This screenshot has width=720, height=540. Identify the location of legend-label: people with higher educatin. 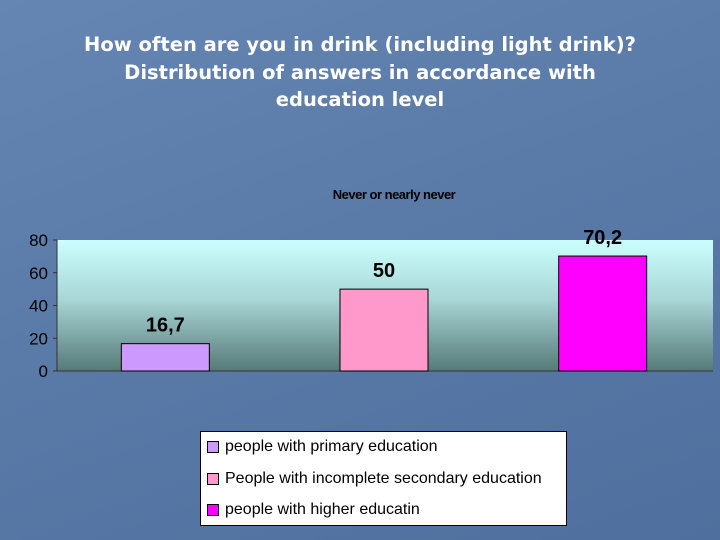
(322, 509).